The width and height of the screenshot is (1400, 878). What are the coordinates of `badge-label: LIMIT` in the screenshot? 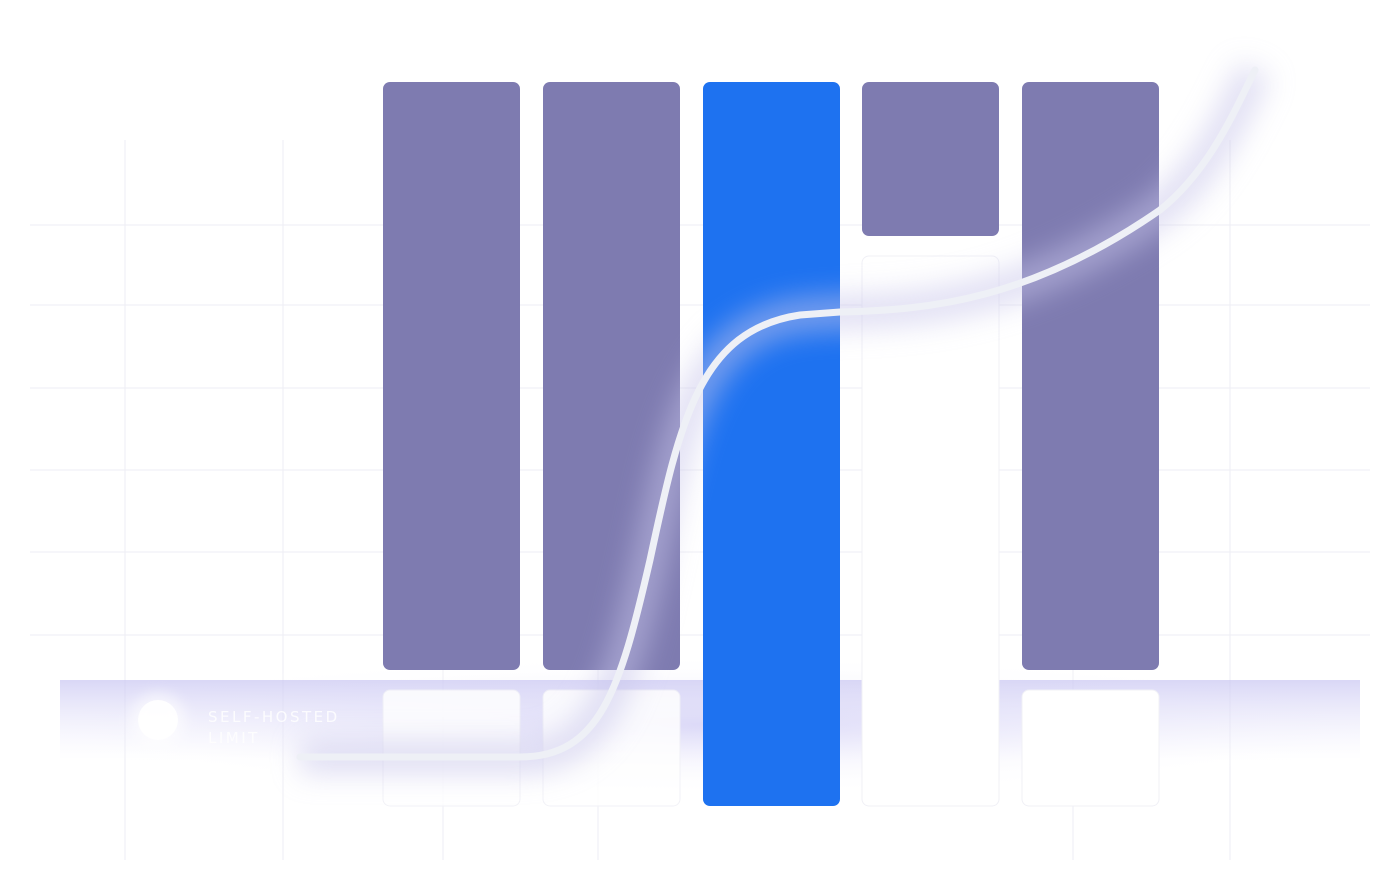 It's located at (234, 738).